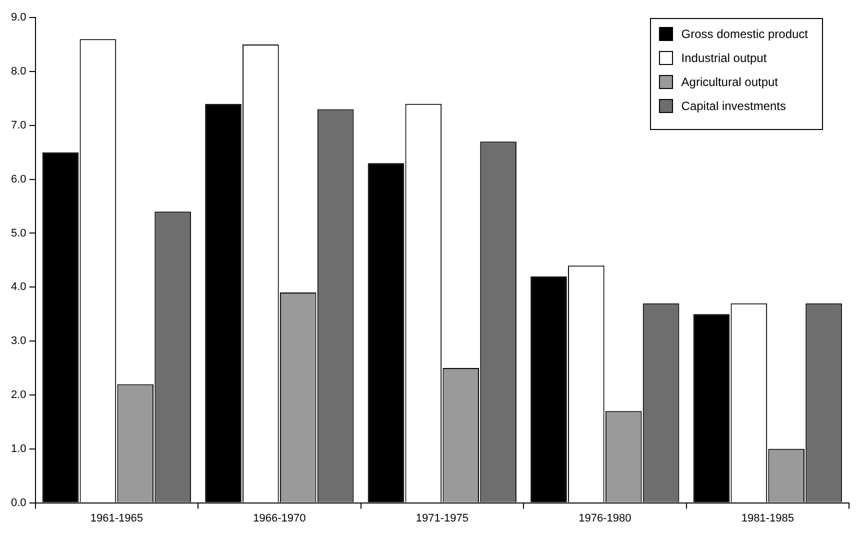 The height and width of the screenshot is (536, 863). What do you see at coordinates (733, 106) in the screenshot?
I see `legend-label: Capital investments` at bounding box center [733, 106].